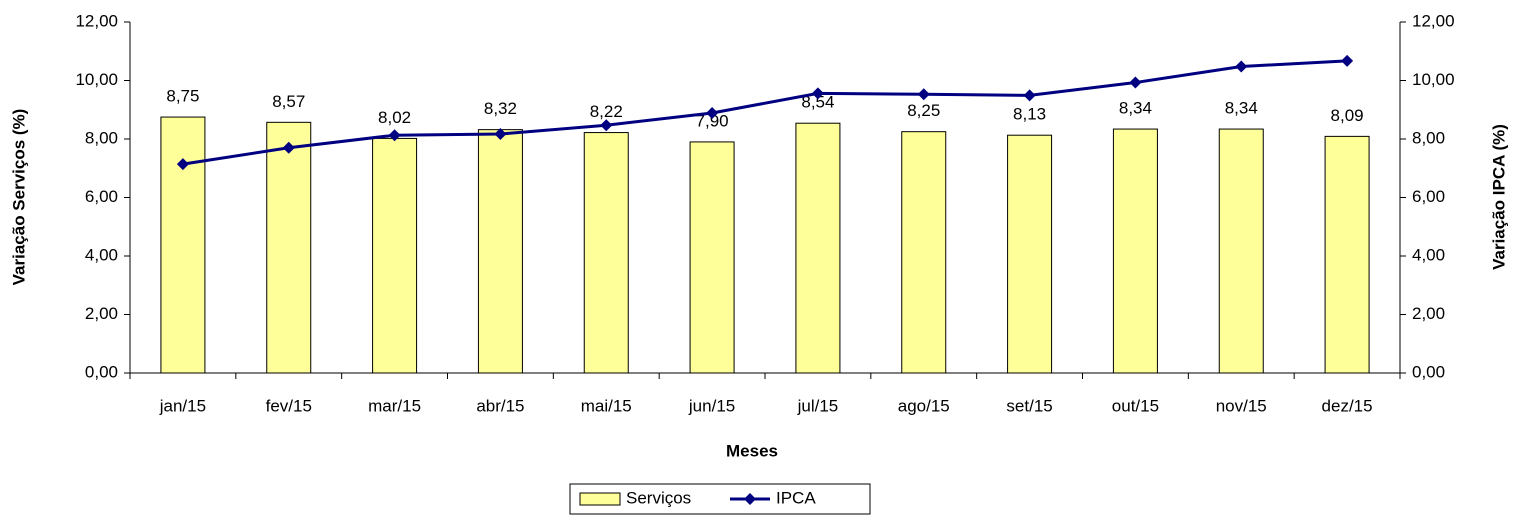 The width and height of the screenshot is (1519, 515). Describe the element at coordinates (1029, 405) in the screenshot. I see `x-tick-label: set/15` at that location.